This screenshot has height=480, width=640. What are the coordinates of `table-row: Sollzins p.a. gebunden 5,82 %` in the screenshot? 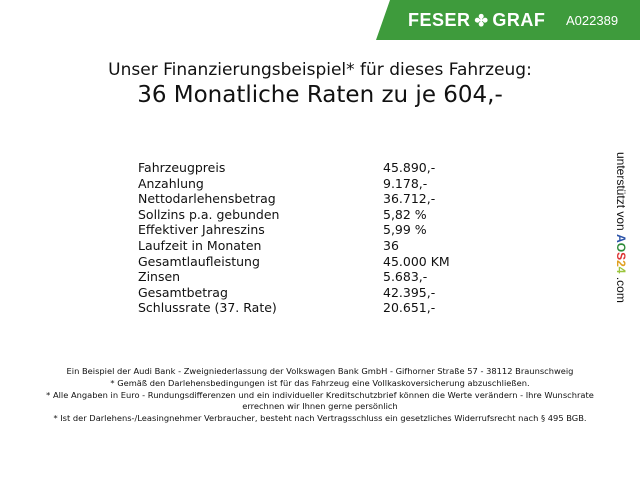 It's located at (294, 215).